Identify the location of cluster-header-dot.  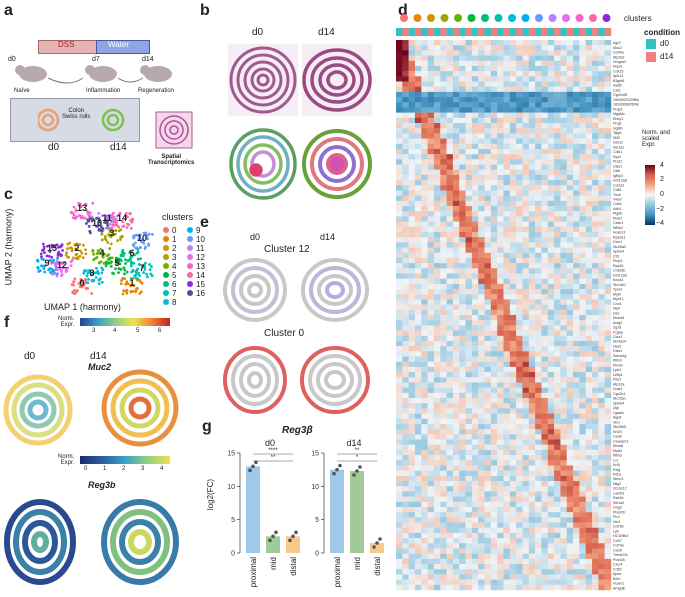
(485, 18).